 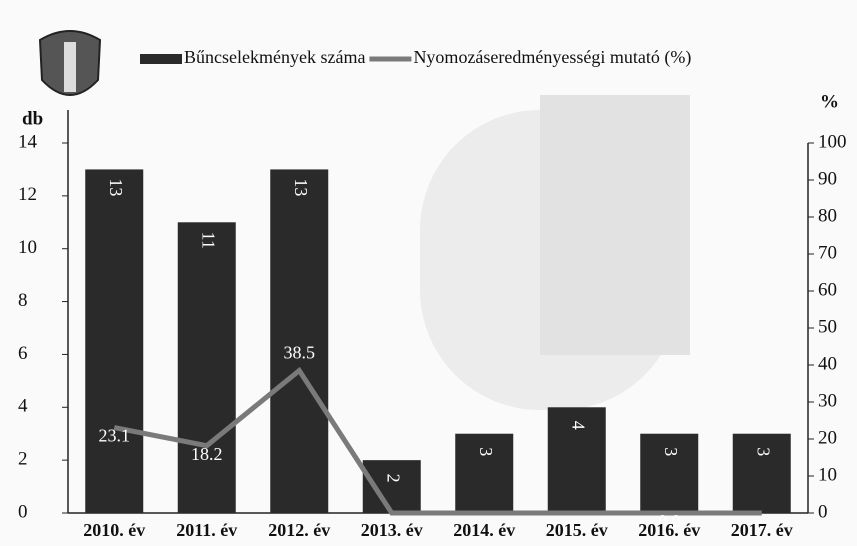 What do you see at coordinates (577, 530) in the screenshot?
I see `x-tick-label: 2015. év` at bounding box center [577, 530].